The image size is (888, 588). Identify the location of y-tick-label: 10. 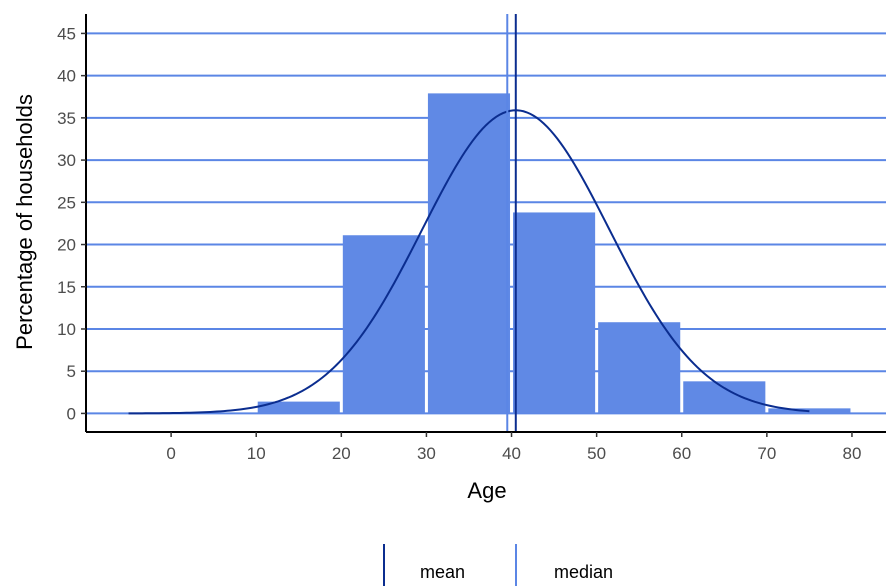
(66, 329).